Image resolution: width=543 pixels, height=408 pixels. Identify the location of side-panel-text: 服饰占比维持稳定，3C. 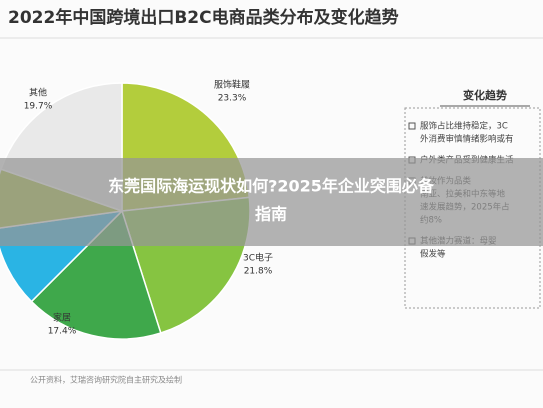
(464, 126).